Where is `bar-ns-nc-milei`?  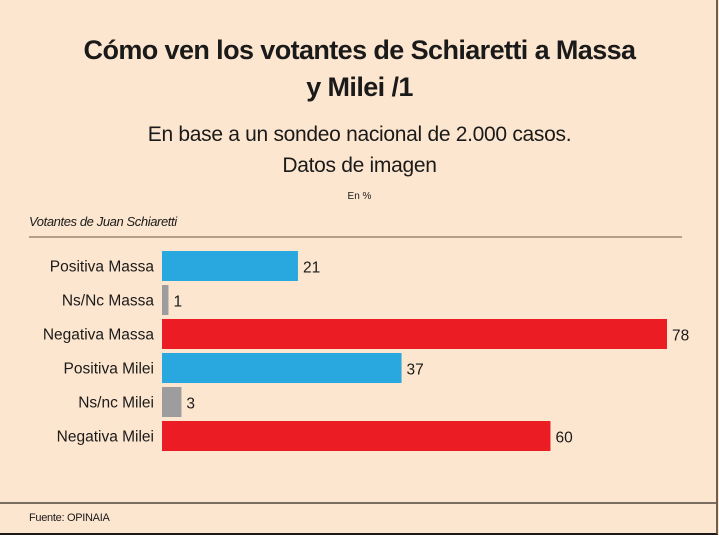
bar-ns-nc-milei is located at coordinates (172, 402).